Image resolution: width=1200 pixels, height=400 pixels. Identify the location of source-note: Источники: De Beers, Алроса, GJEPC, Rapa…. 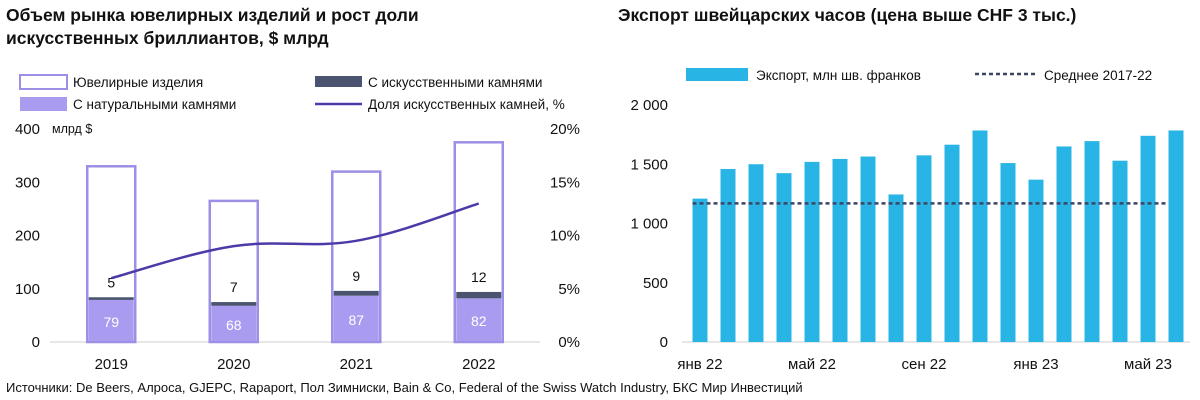
(404, 387).